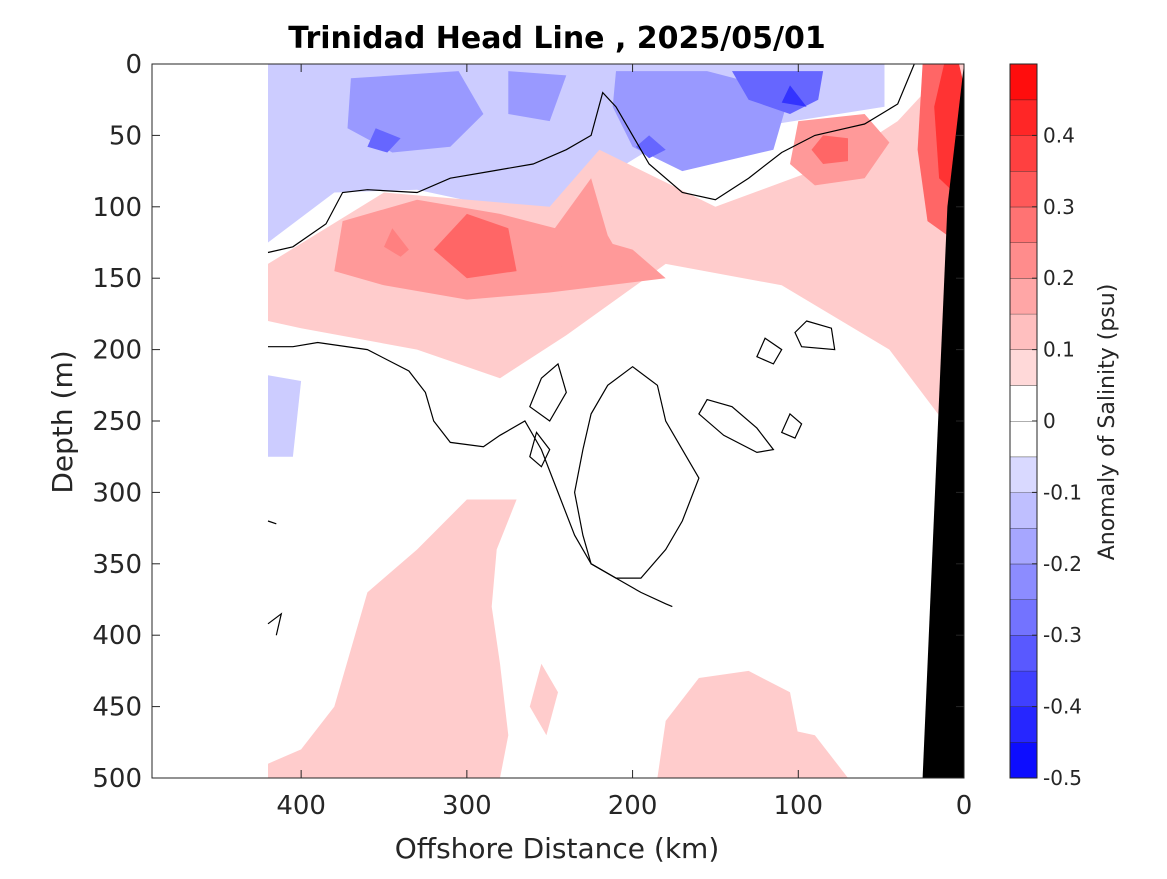 This screenshot has width=1167, height=879. What do you see at coordinates (815, 335) in the screenshot?
I see `contour-blob-f` at bounding box center [815, 335].